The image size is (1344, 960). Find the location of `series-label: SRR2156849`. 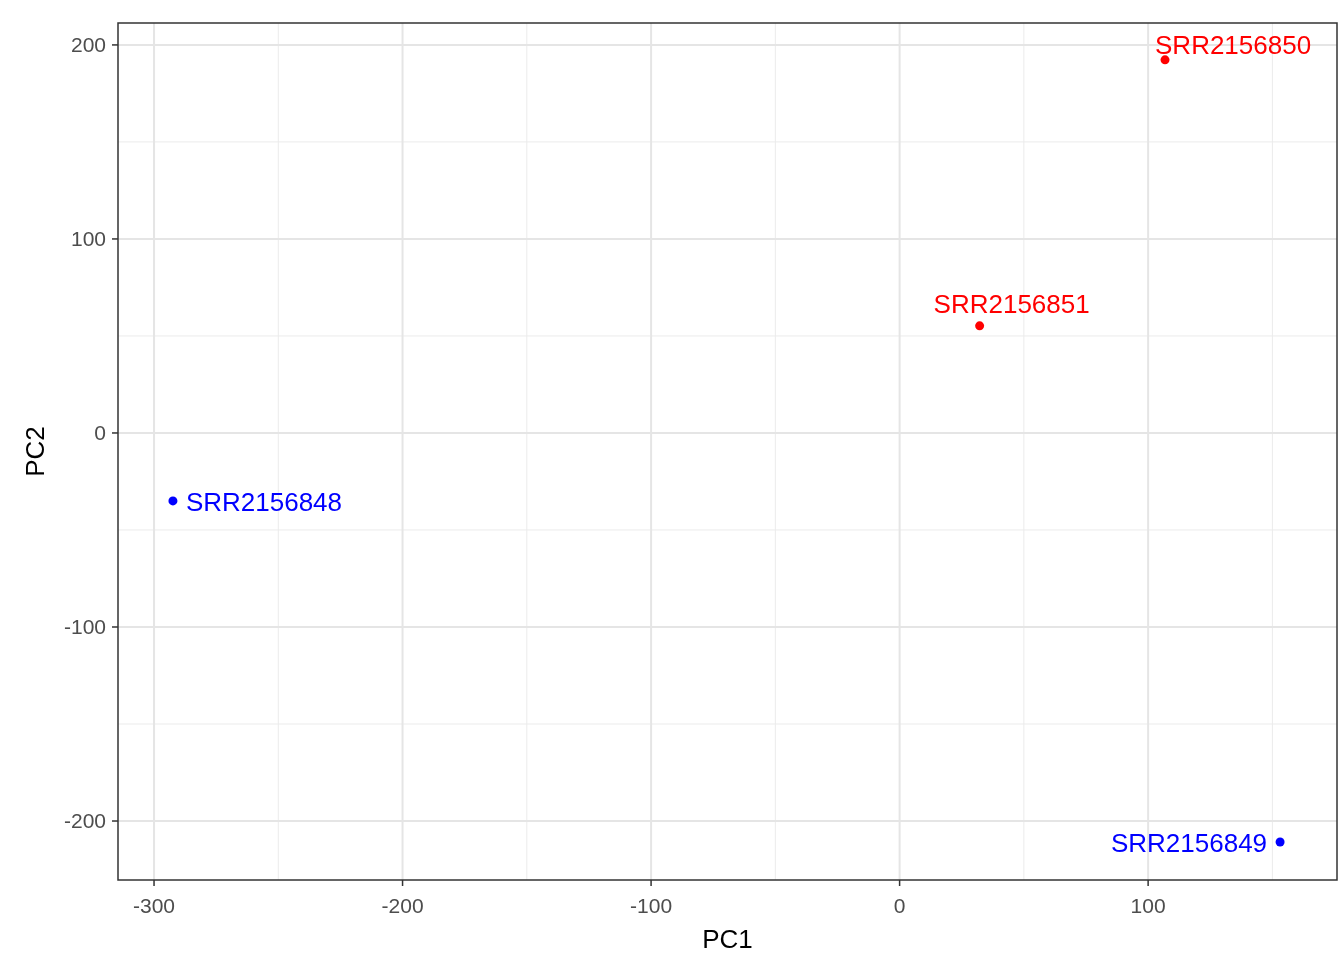

series-label: SRR2156849 is located at coordinates (1189, 842).